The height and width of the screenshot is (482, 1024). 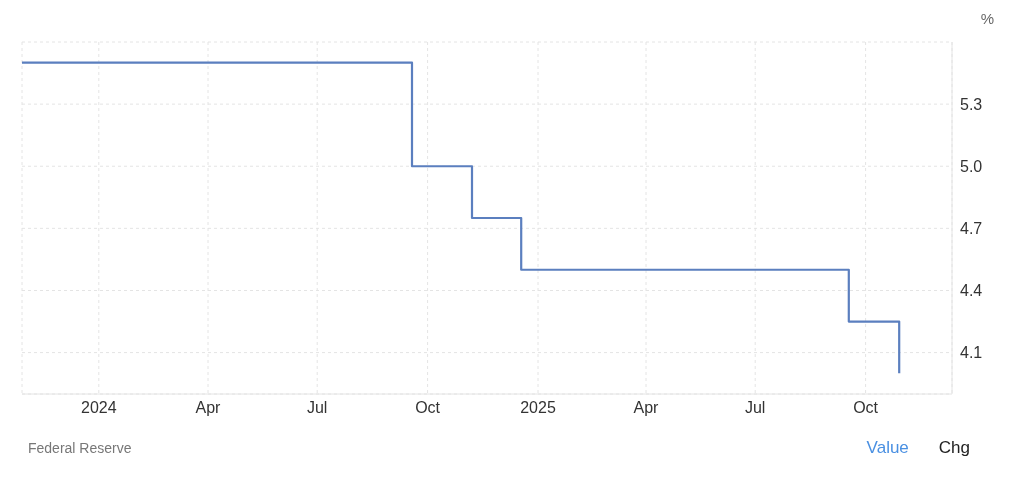 I want to click on y-tick-label: 4.1, so click(x=971, y=353).